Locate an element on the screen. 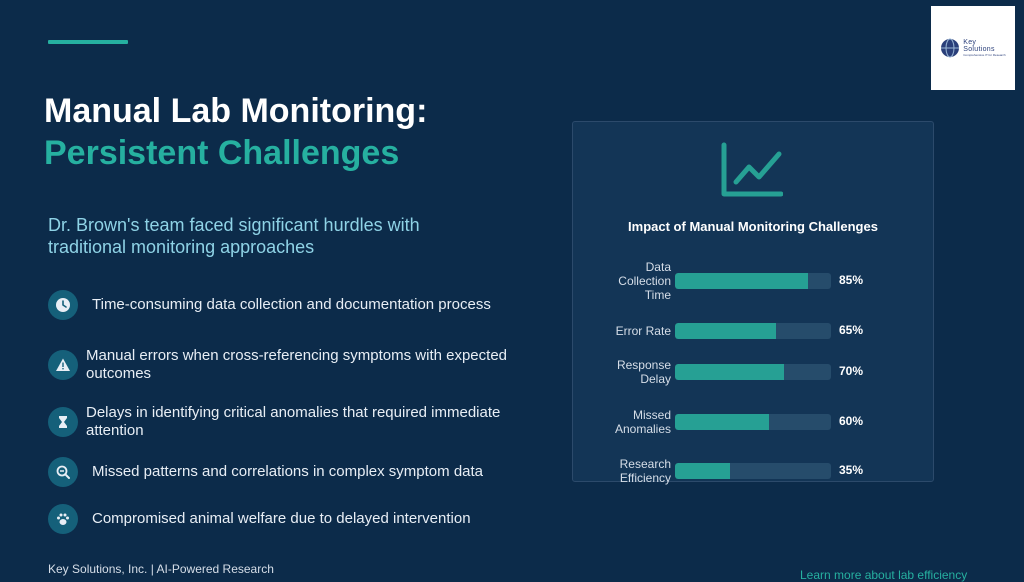 The height and width of the screenshot is (582, 1024). logo-name: Key is located at coordinates (970, 42).